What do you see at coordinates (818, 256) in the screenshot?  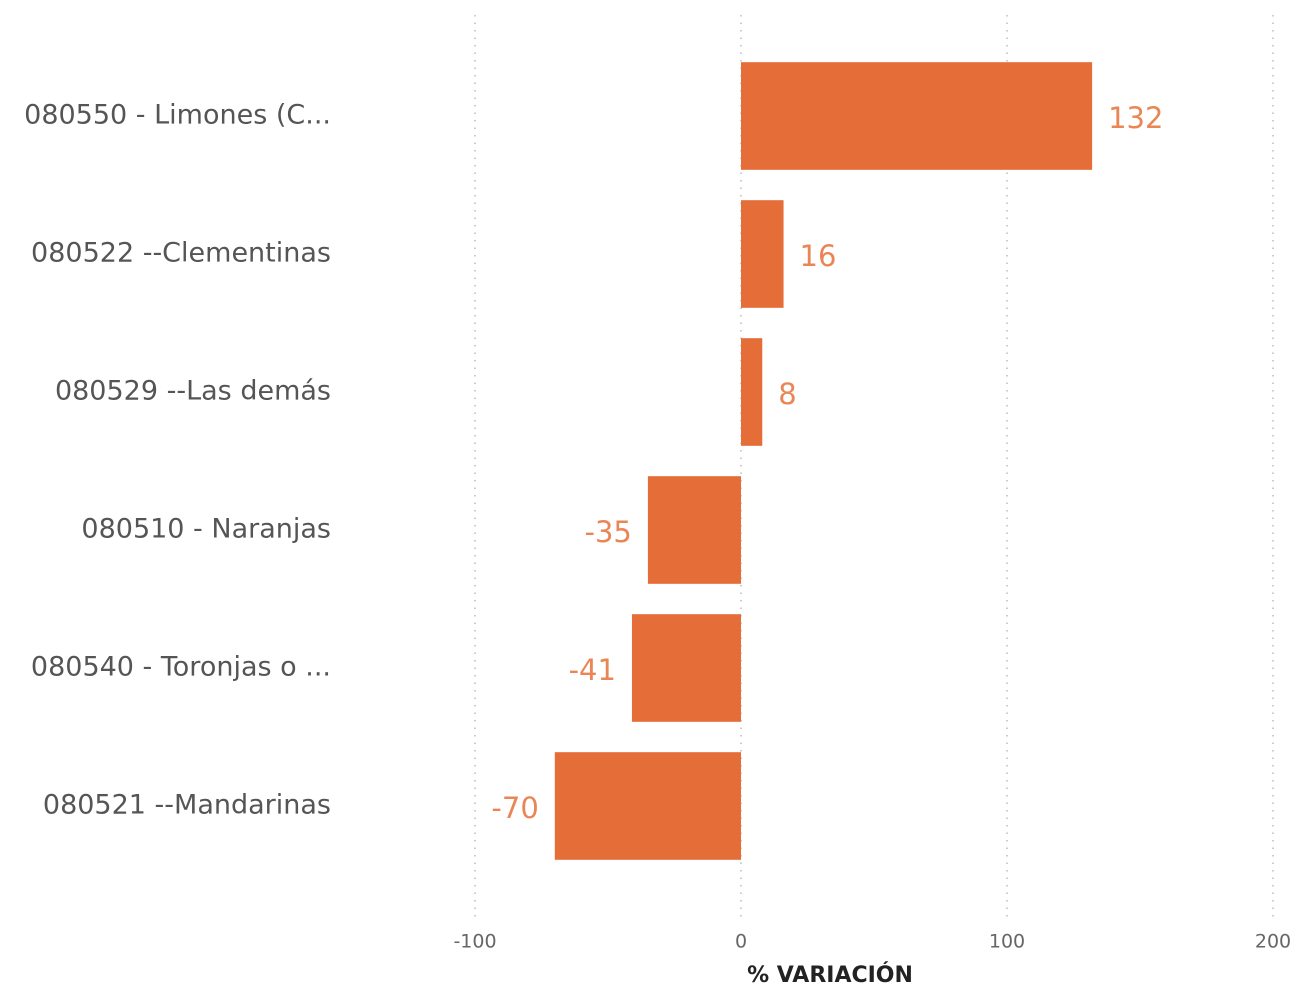 I see `data-label: 16` at bounding box center [818, 256].